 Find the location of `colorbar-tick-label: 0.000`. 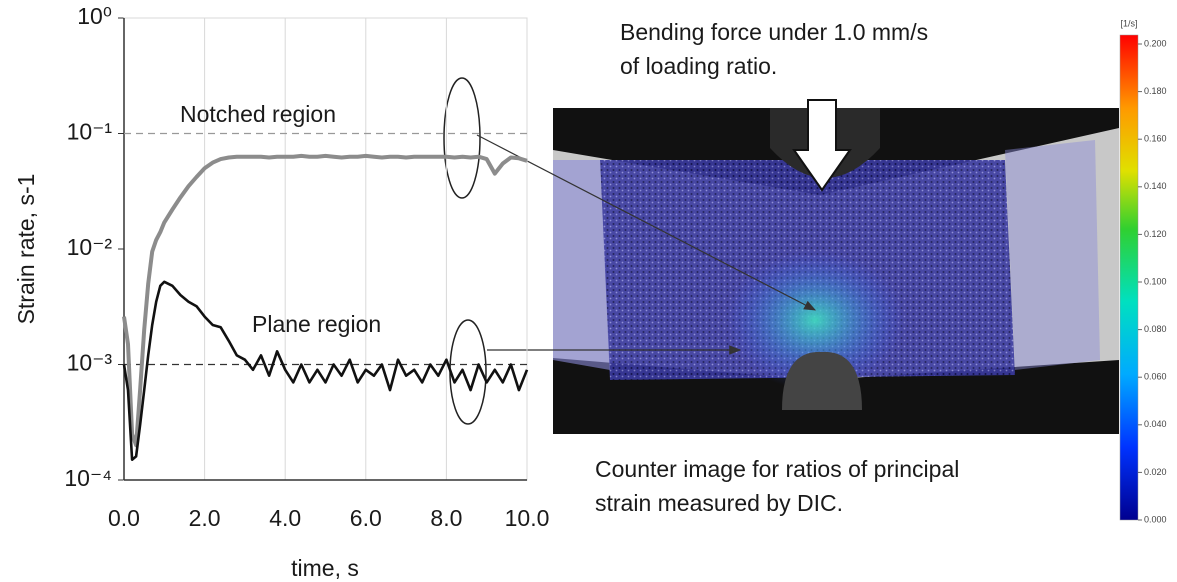

colorbar-tick-label: 0.000 is located at coordinates (1155, 519).